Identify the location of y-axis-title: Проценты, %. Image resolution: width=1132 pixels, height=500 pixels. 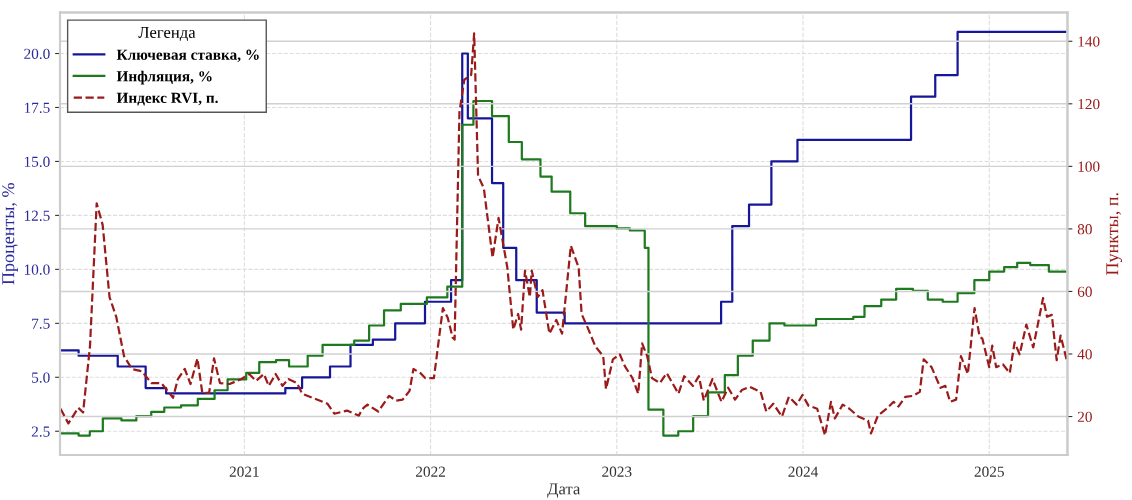
(10, 234).